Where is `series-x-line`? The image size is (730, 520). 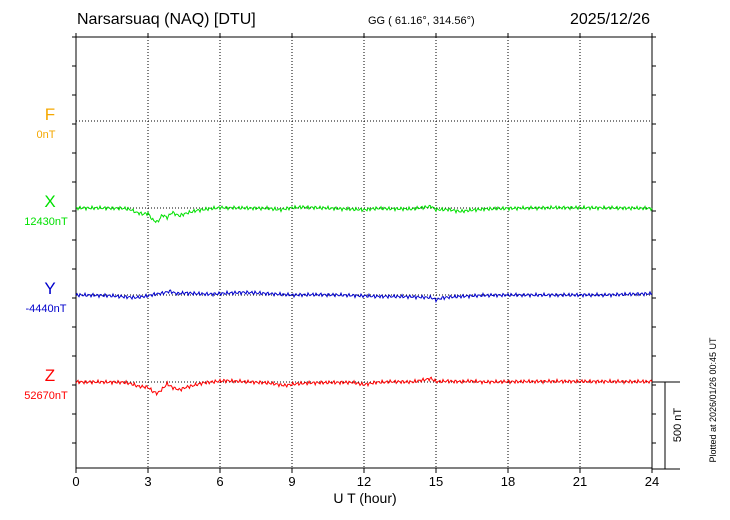
series-x-line is located at coordinates (364, 214).